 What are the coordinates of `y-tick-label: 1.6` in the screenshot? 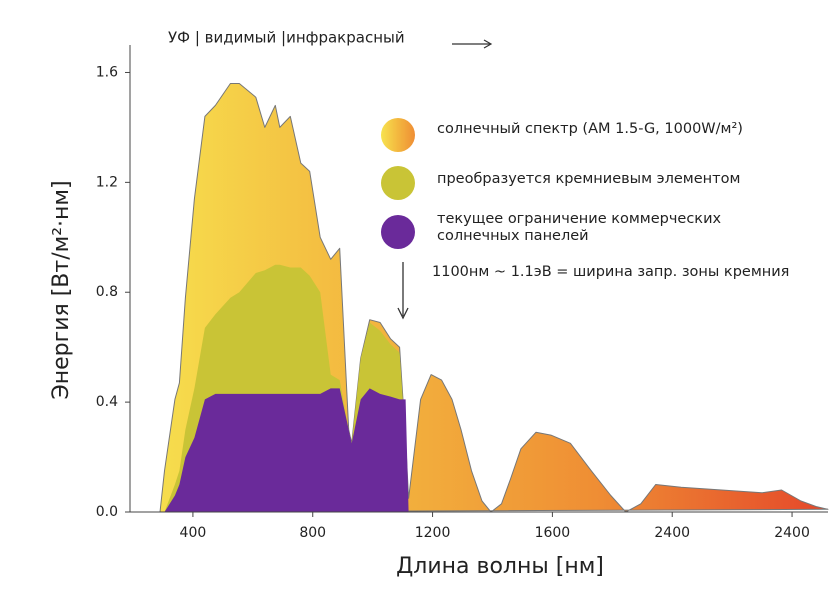 It's located at (107, 72).